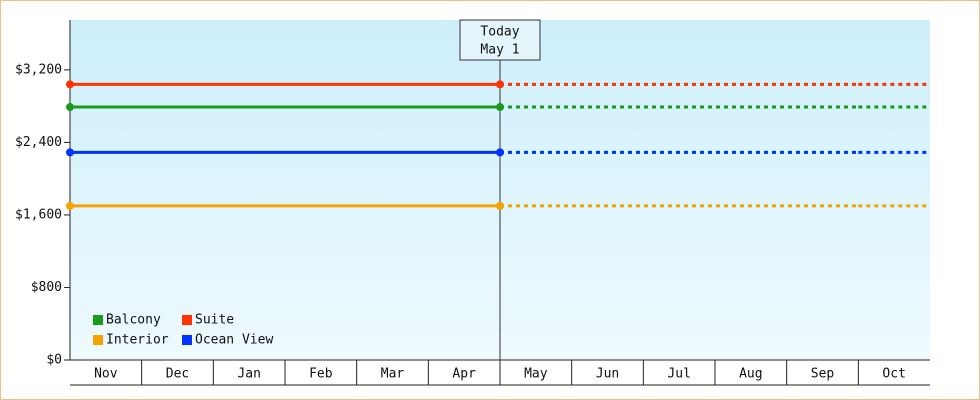 The width and height of the screenshot is (980, 400). Describe the element at coordinates (38, 69) in the screenshot. I see `y-tick-label: $3,200` at that location.